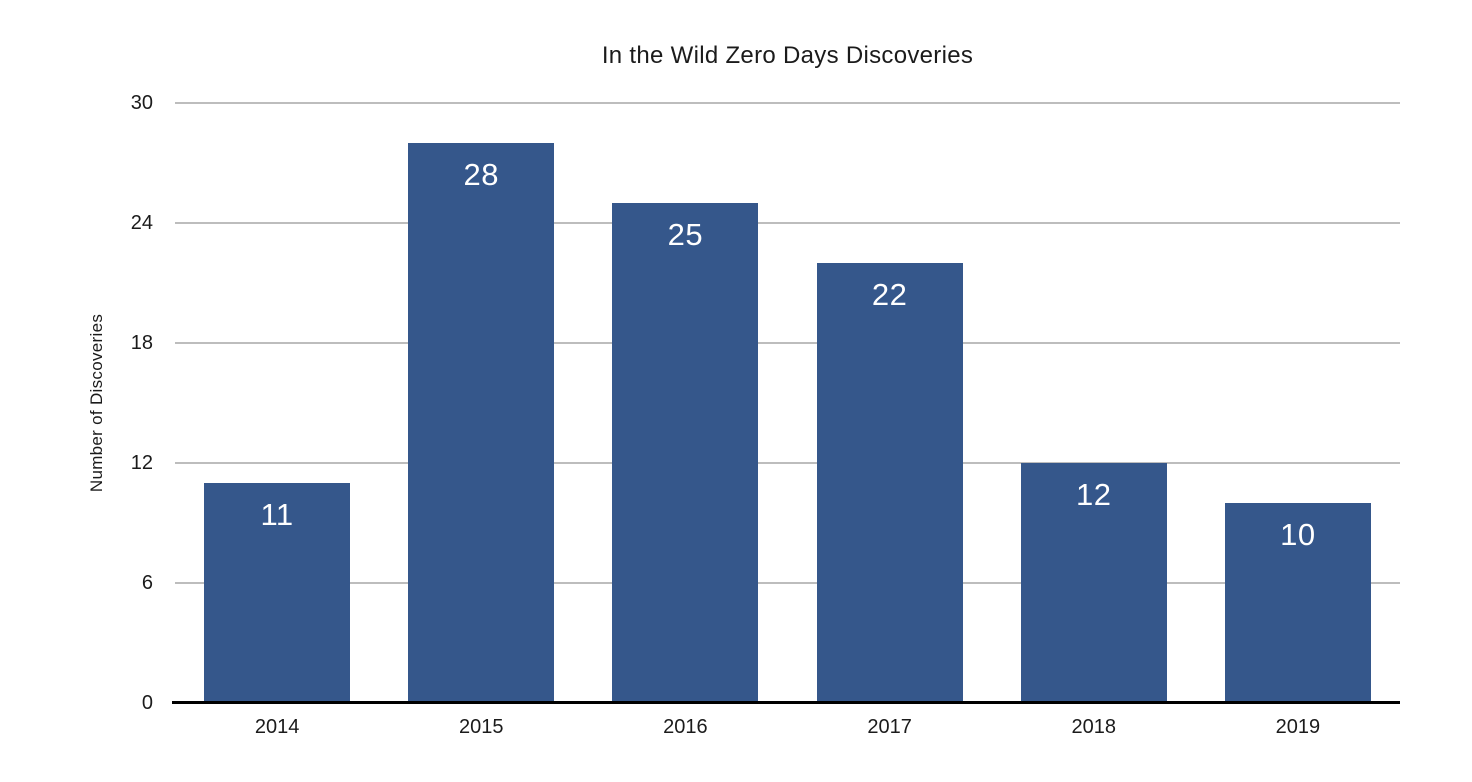 The image size is (1472, 782). Describe the element at coordinates (147, 583) in the screenshot. I see `y-tick-label-6: 6` at that location.